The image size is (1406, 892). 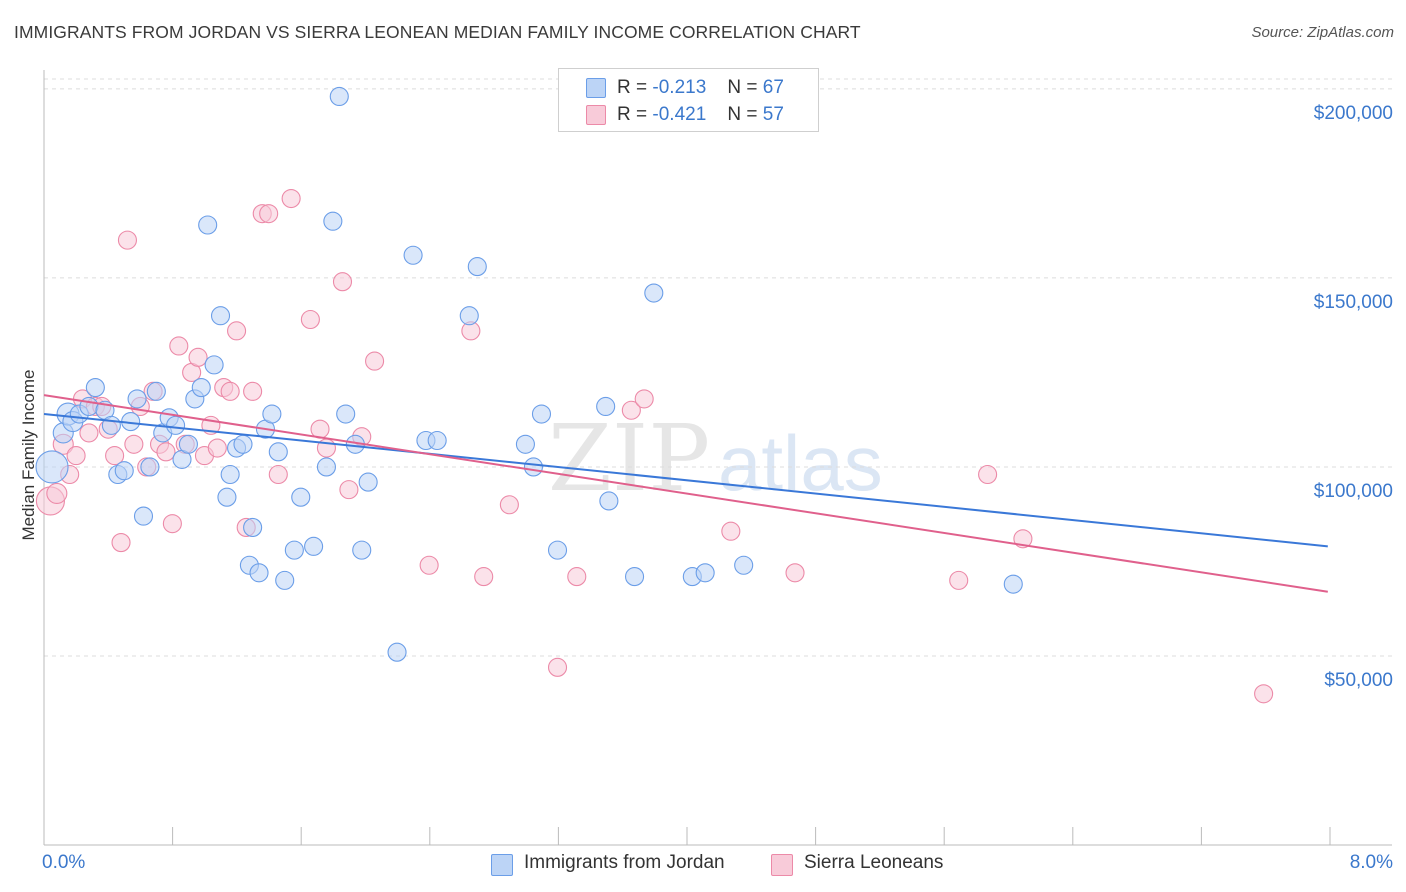 What do you see at coordinates (629, 458) in the screenshot?
I see `watermark-zip: ZIP` at bounding box center [629, 458].